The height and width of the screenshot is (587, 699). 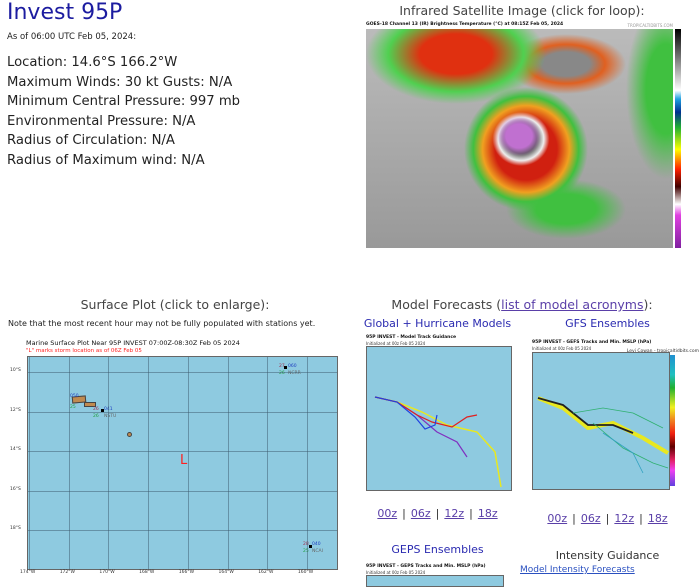 I want to click on intensity-guidance-heading: Intensity Guidance, so click(x=607, y=555).